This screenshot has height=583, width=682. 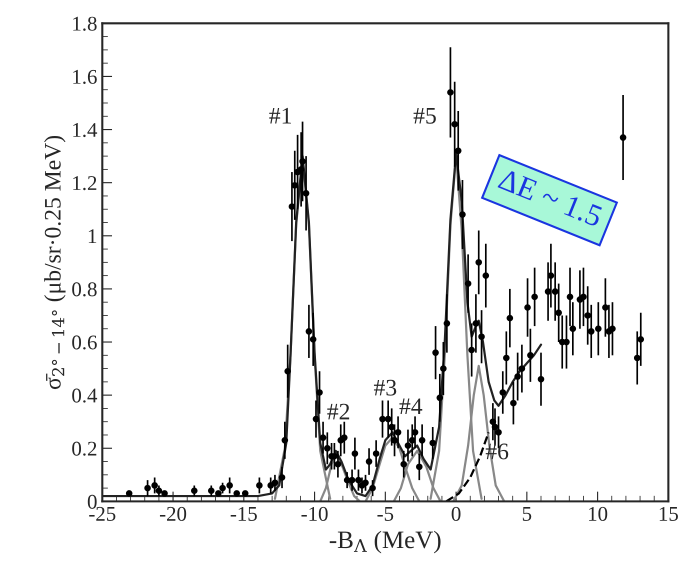 What do you see at coordinates (84, 342) in the screenshot?
I see `y-tick-label: 0.6` at bounding box center [84, 342].